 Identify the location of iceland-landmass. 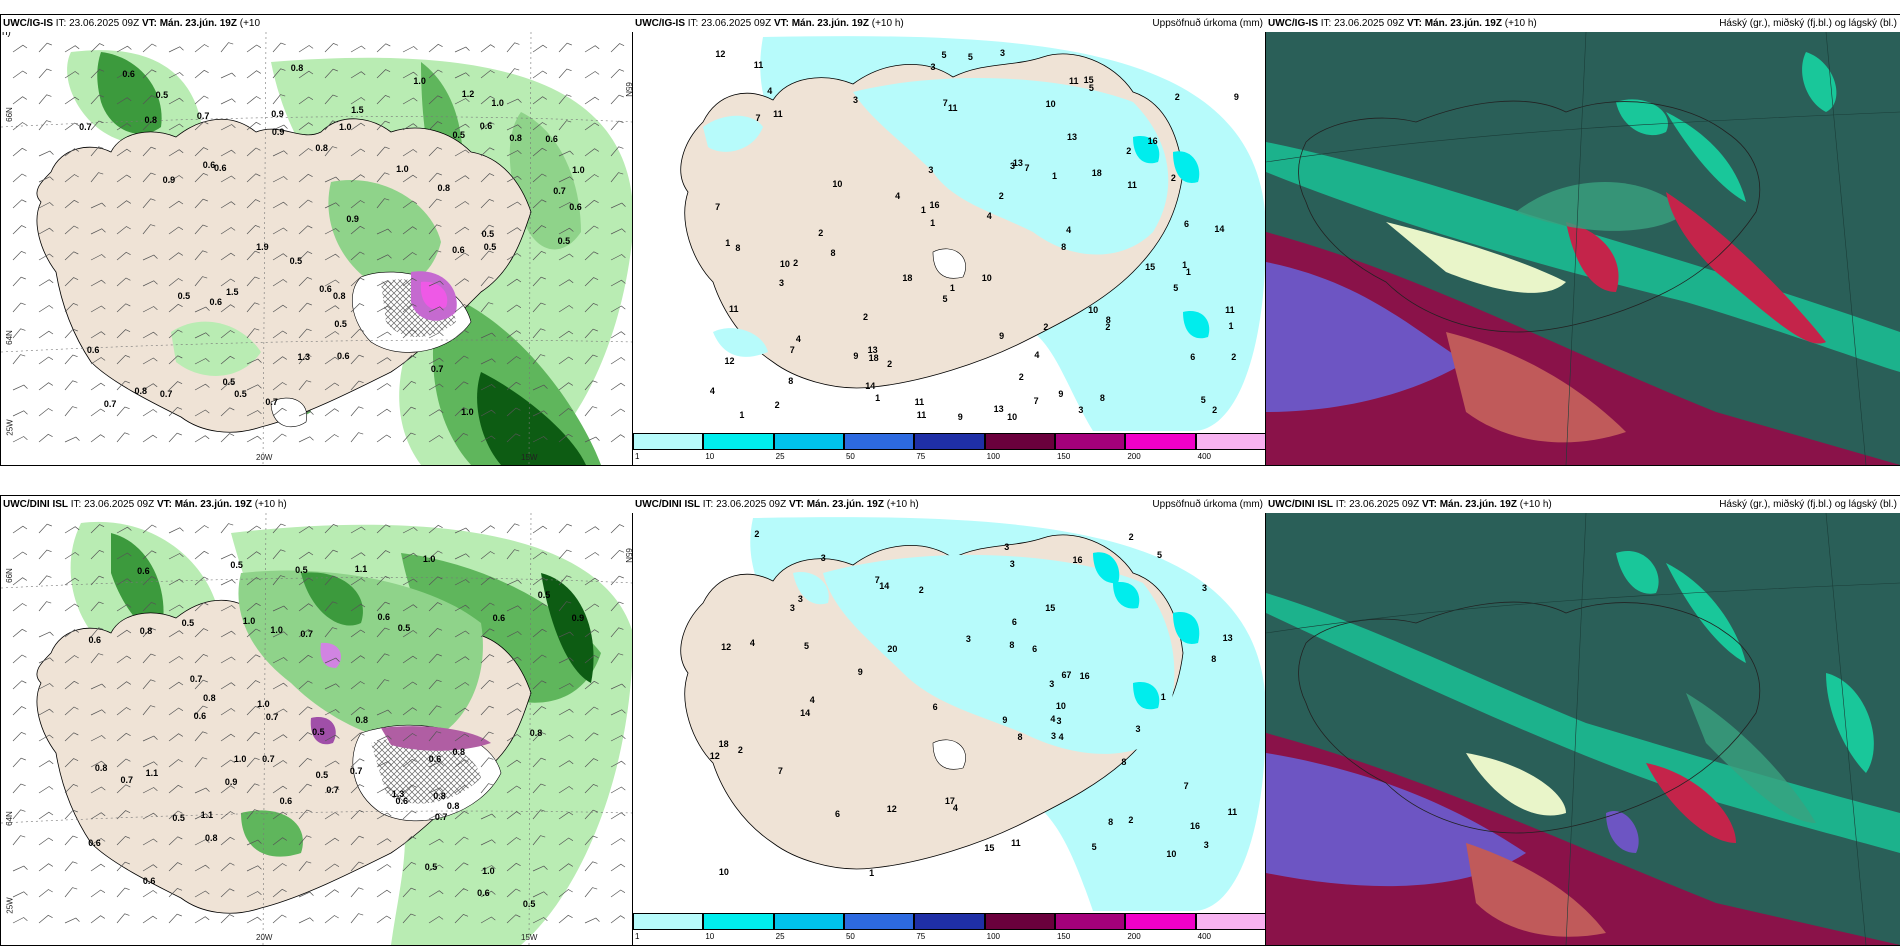
(284, 275).